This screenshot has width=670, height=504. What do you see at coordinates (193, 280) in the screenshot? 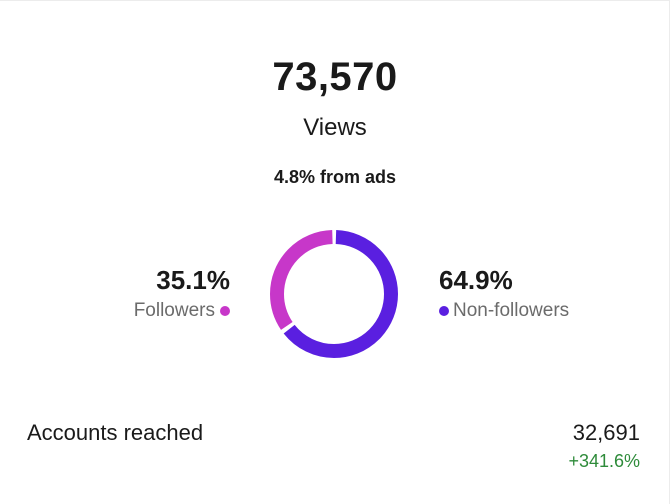
I see `followers-percent: 35.1%` at bounding box center [193, 280].